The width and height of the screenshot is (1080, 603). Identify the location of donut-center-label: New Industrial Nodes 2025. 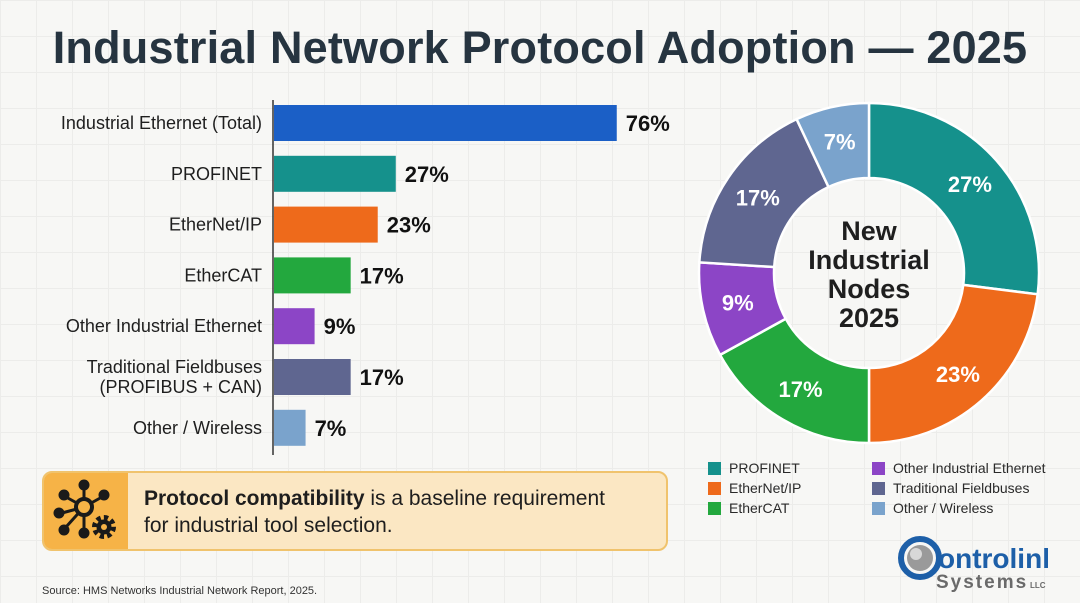
(869, 274).